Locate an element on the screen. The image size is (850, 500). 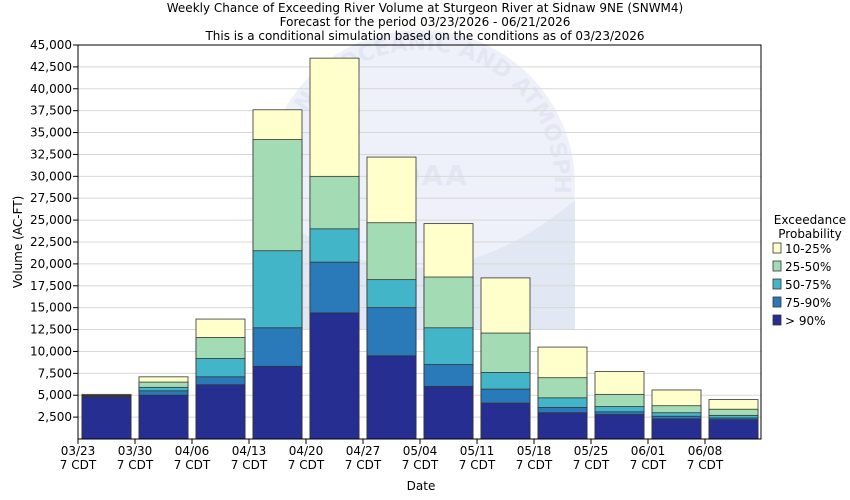
y-tick-label: 22,500 is located at coordinates (51, 242).